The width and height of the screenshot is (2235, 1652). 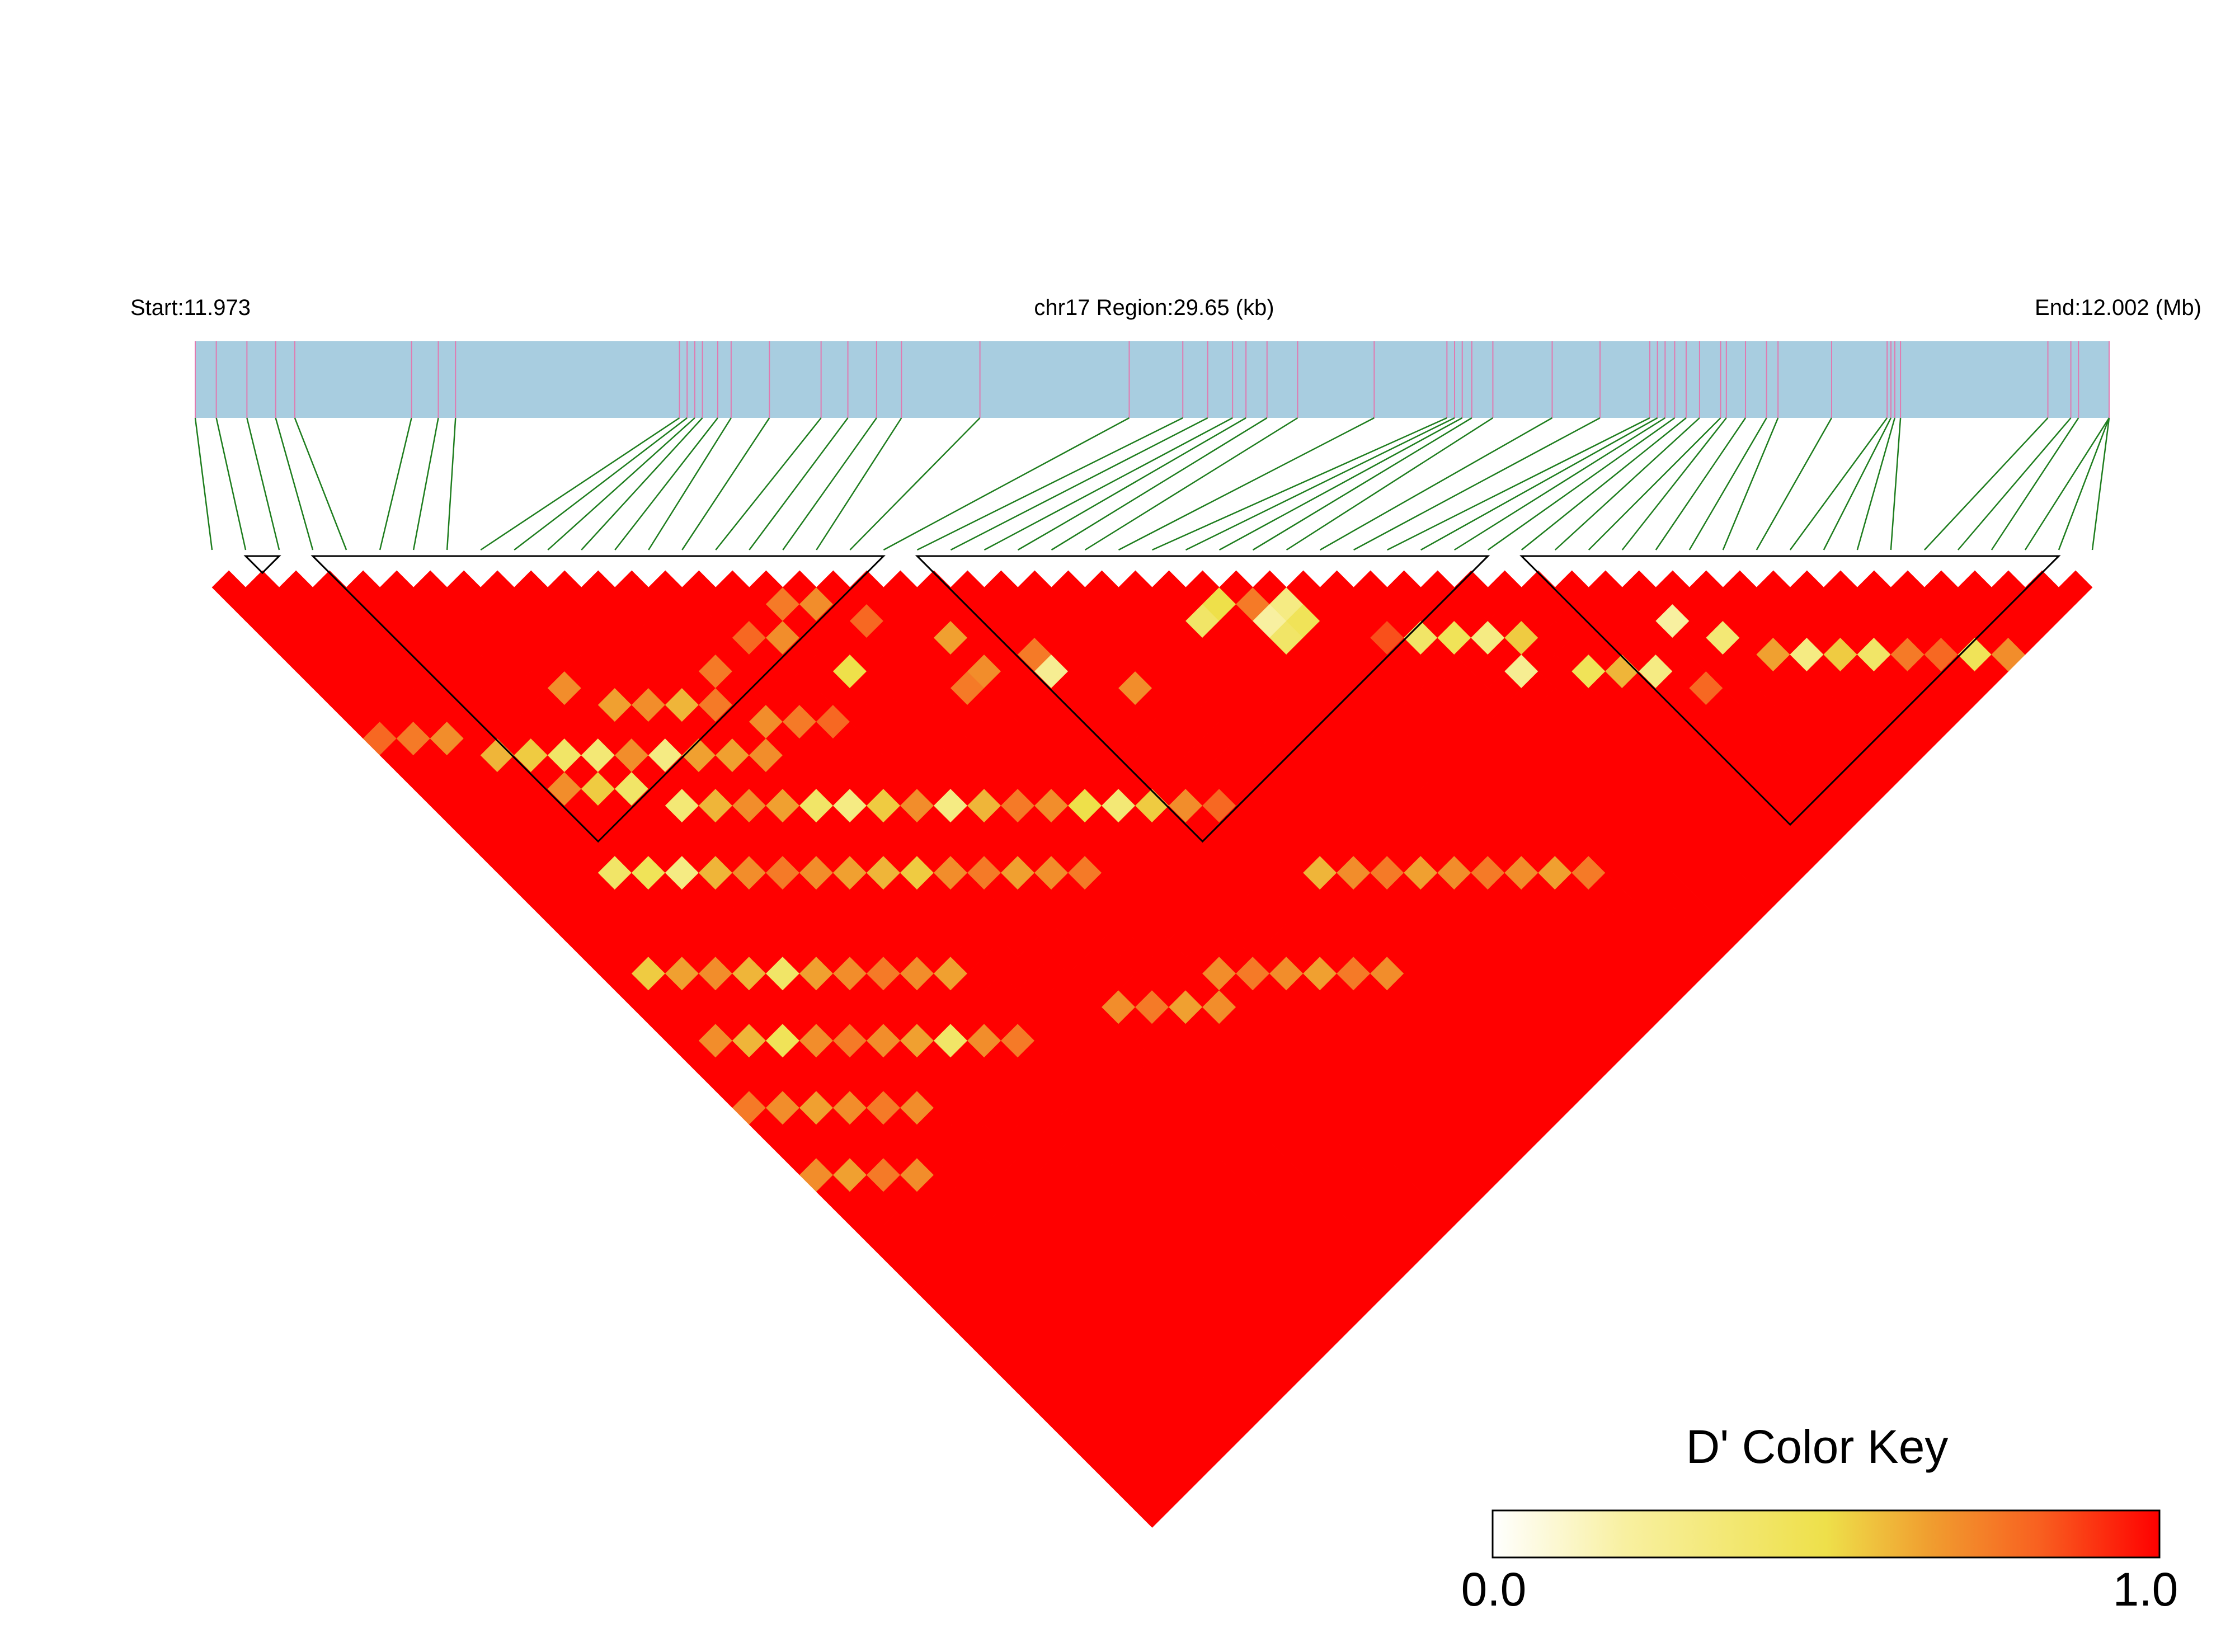 I want to click on color-key-max-label: 1.0, so click(x=2145, y=1589).